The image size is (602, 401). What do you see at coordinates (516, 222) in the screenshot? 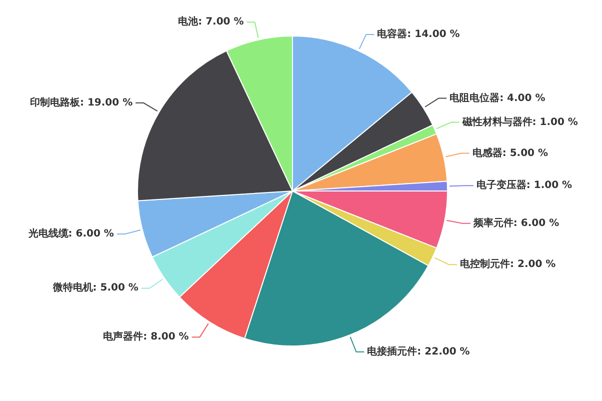
I see `slice-label: 频率元件: 6.00 %` at bounding box center [516, 222].